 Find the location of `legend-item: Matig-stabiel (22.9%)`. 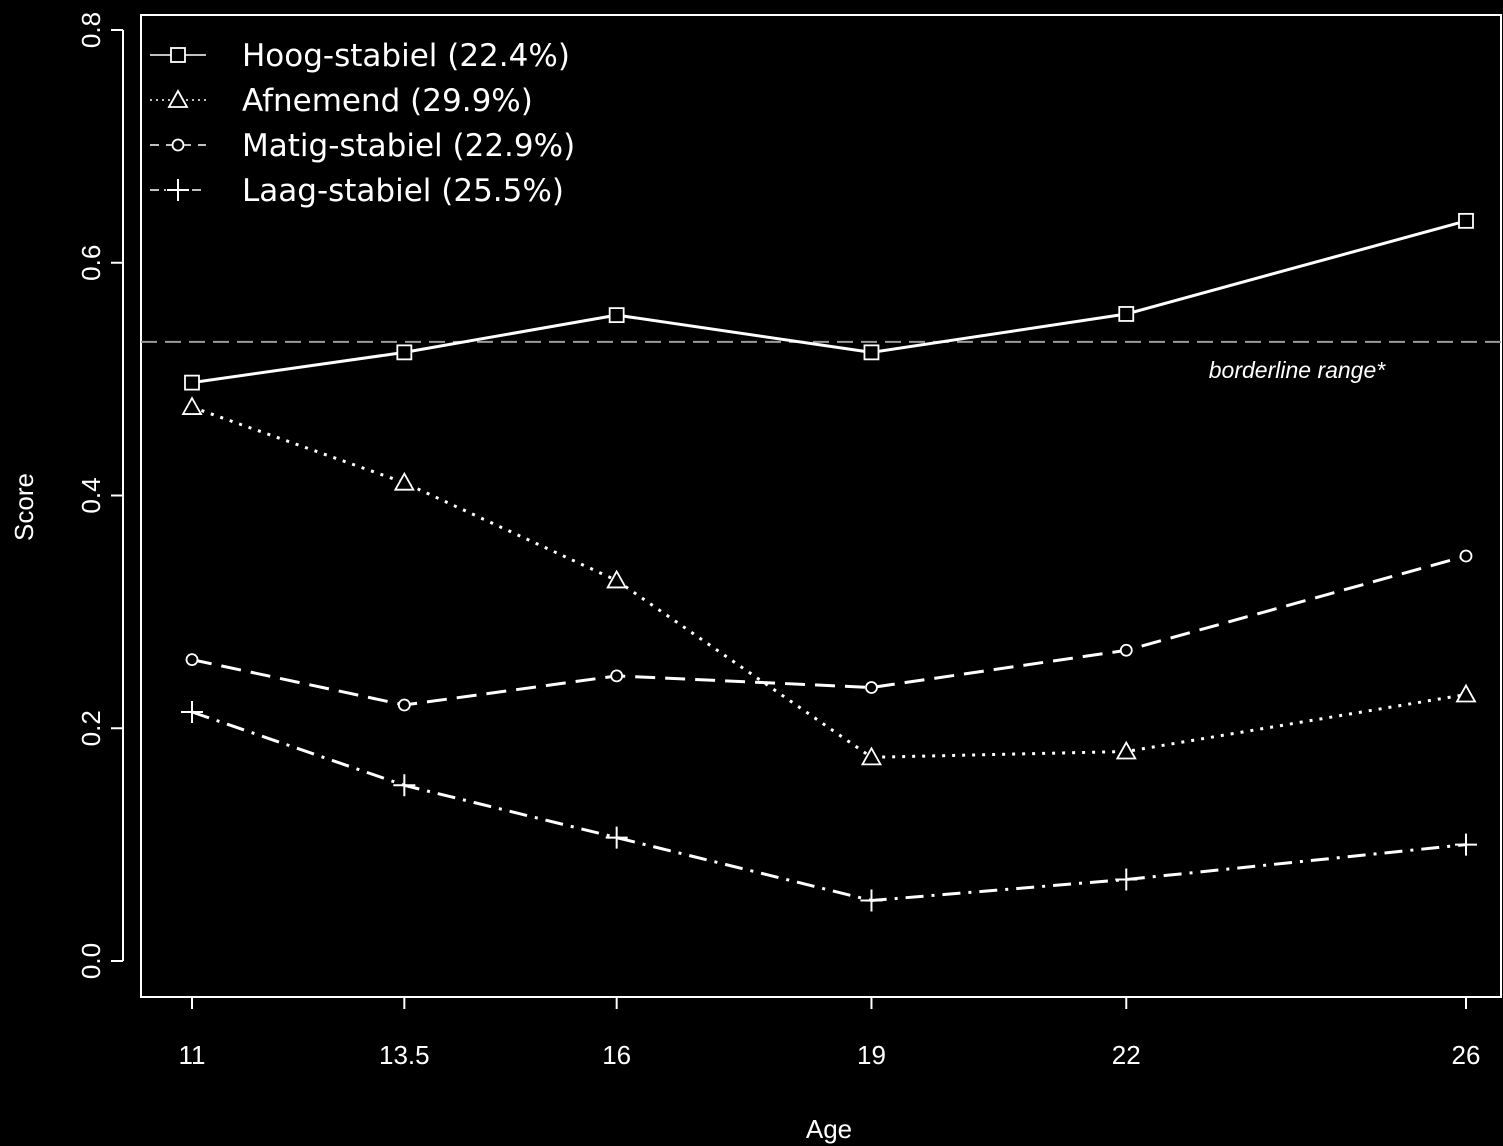

legend-item: Matig-stabiel (22.9%) is located at coordinates (362, 146).